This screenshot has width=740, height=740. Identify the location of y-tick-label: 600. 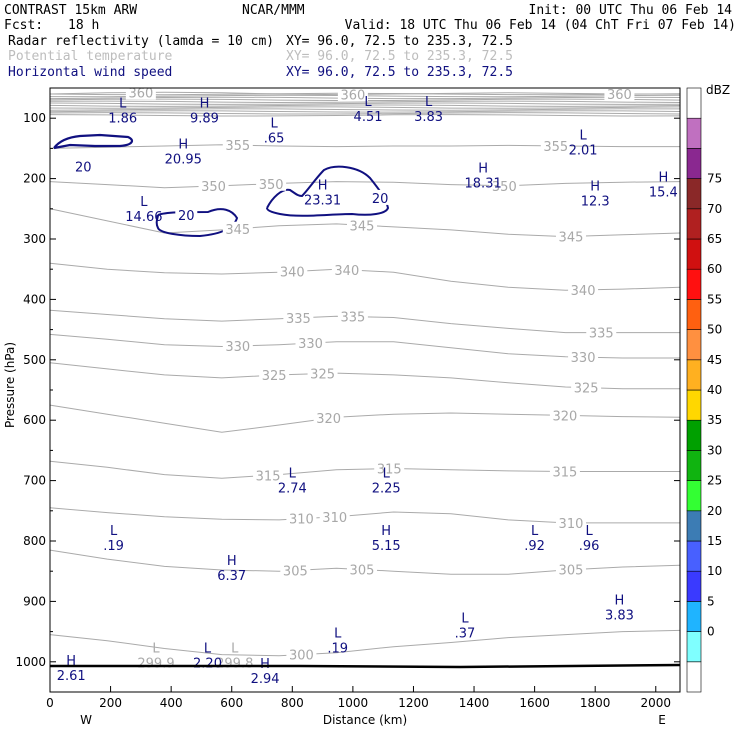
(34, 420).